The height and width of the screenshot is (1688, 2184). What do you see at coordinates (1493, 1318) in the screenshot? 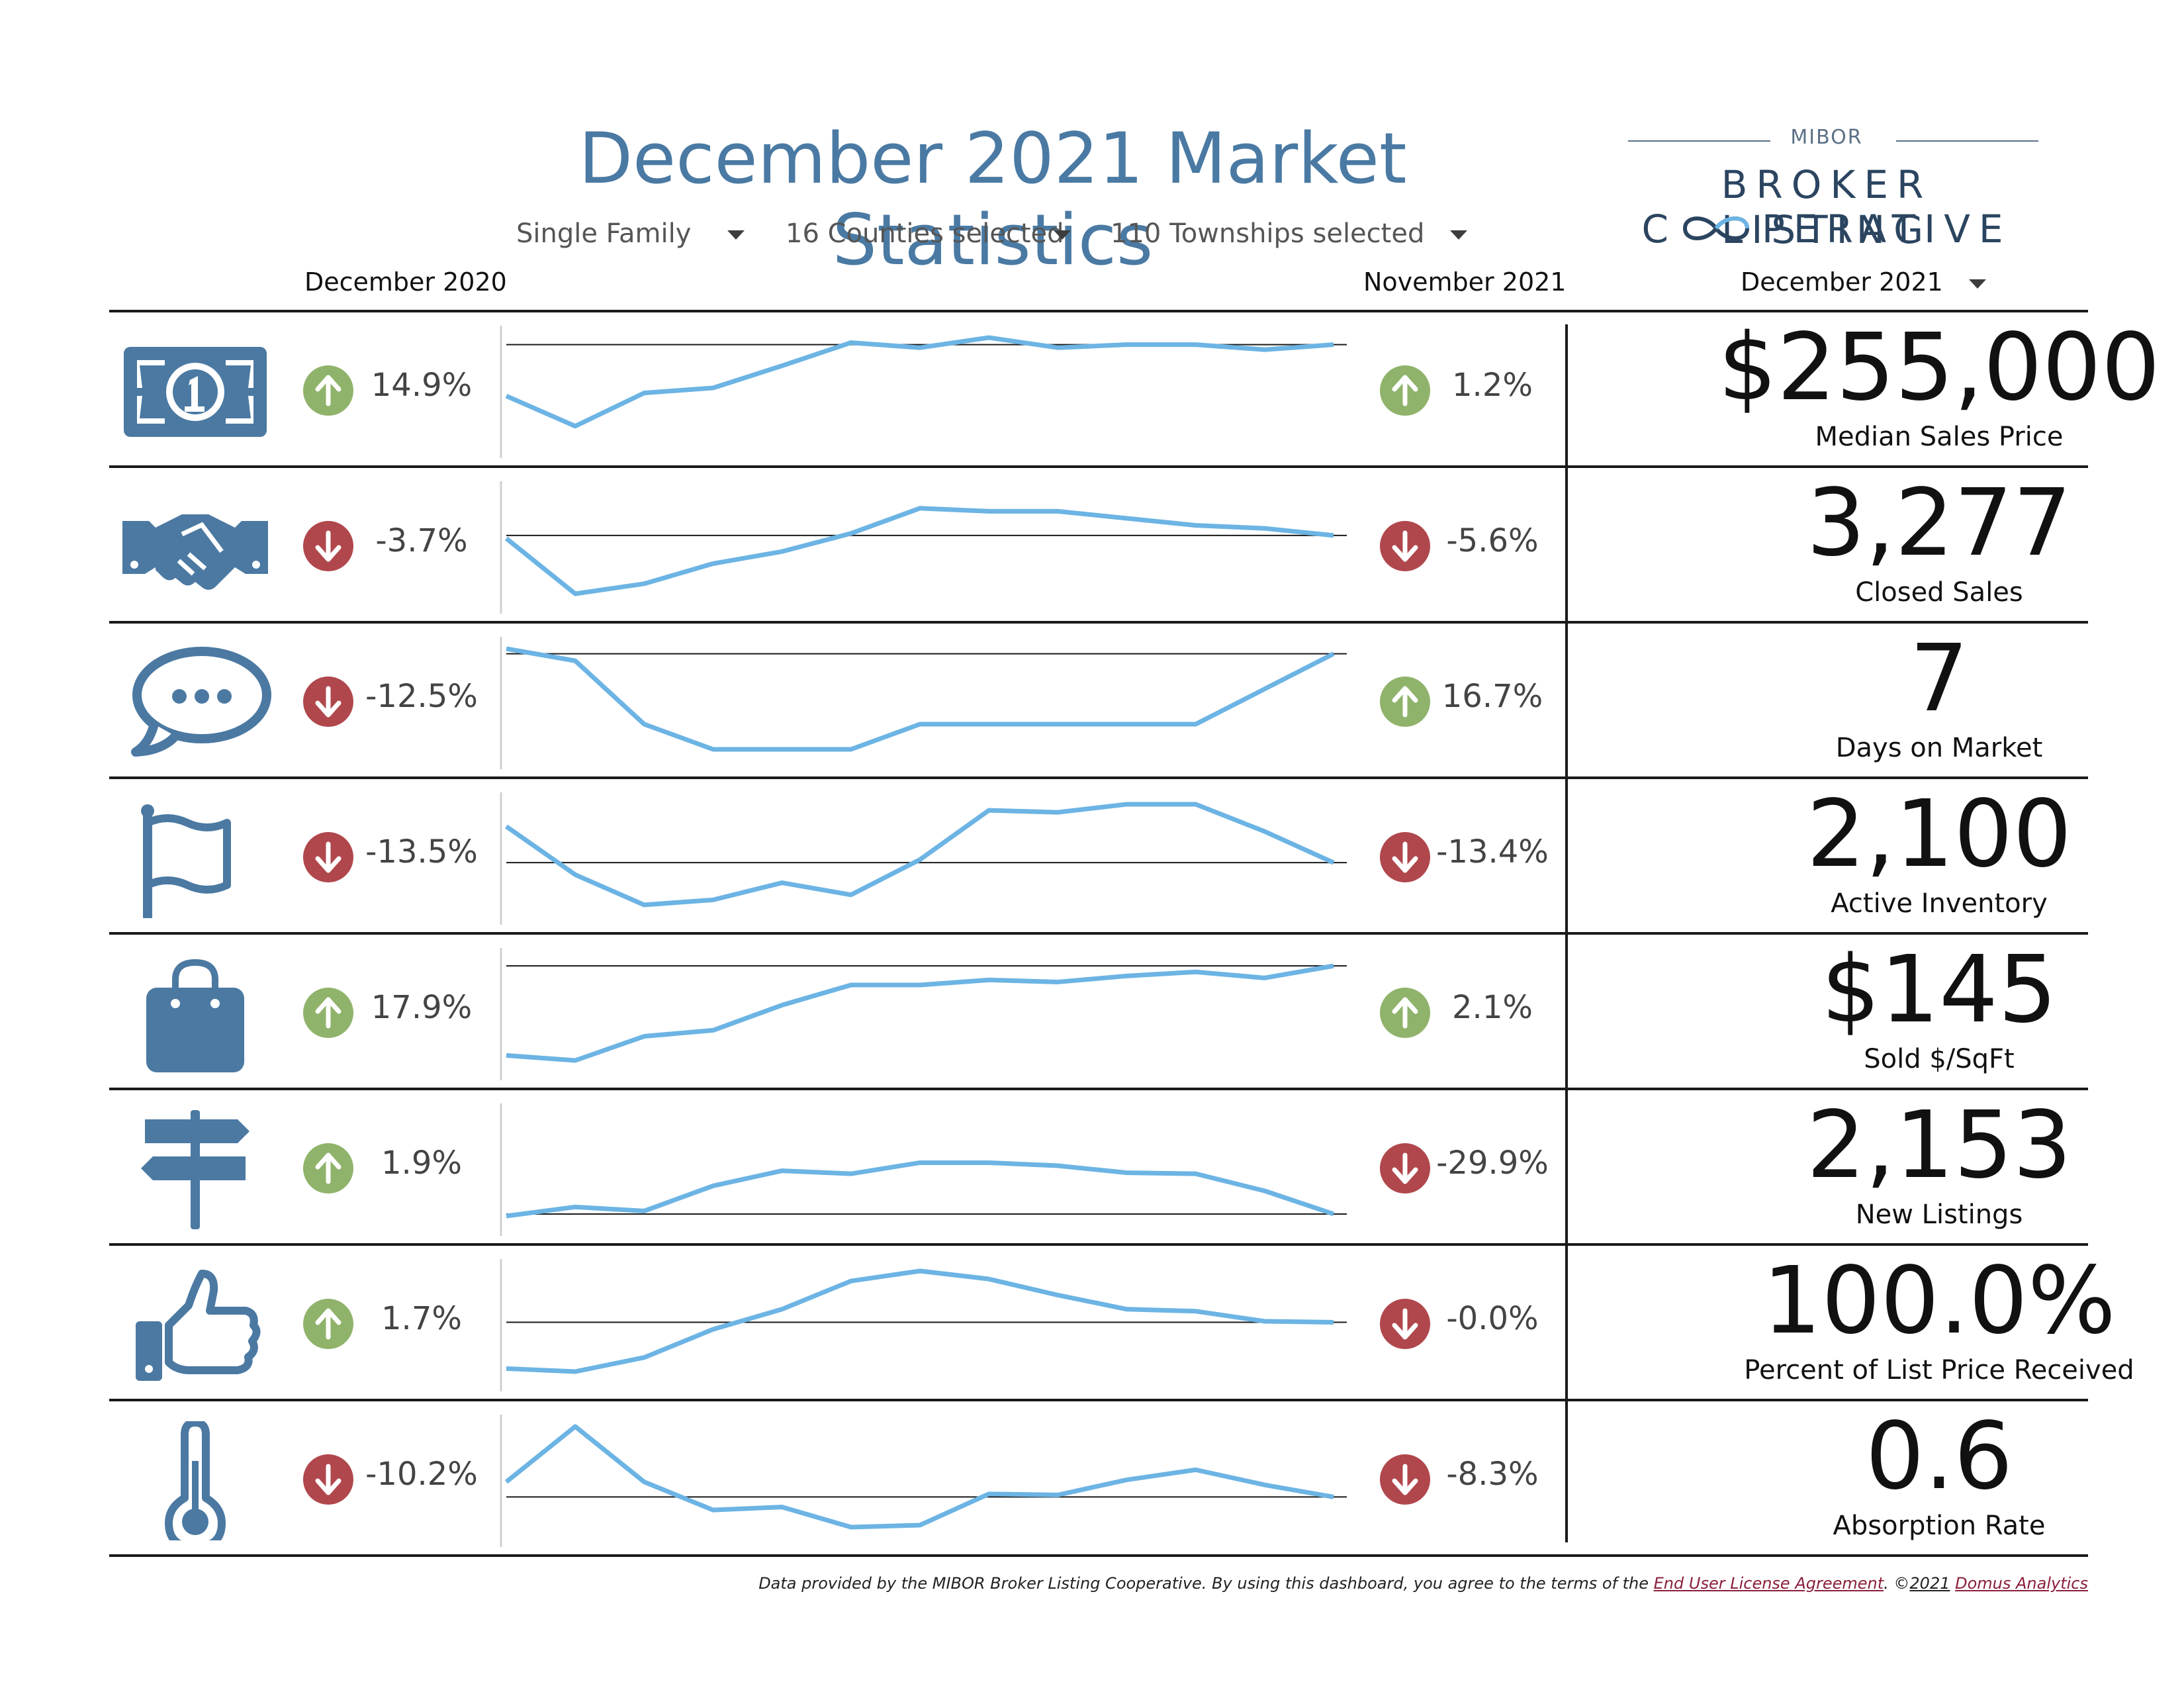
I see `mom-change: -0.0%` at bounding box center [1493, 1318].